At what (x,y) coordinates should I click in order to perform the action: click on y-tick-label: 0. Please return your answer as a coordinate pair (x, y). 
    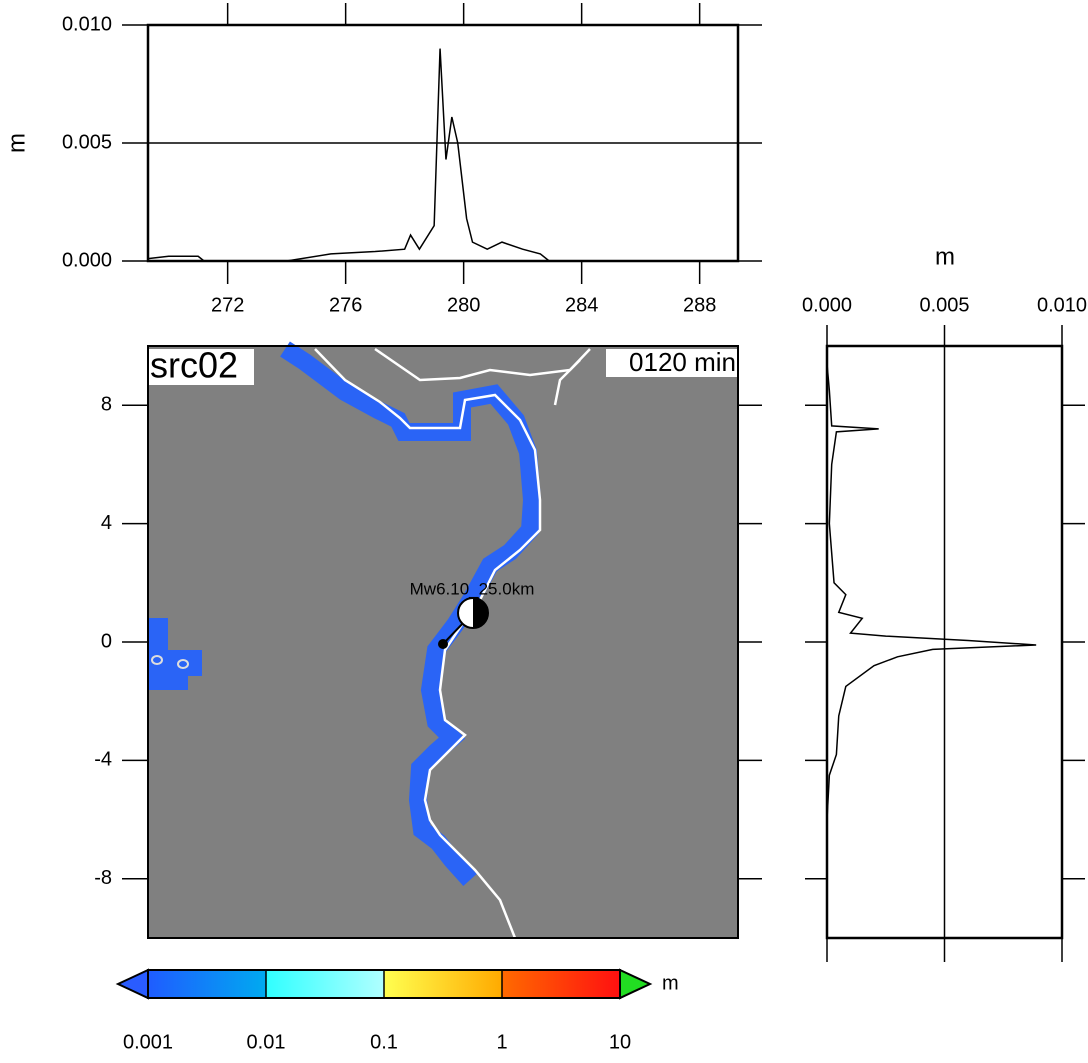
    Looking at the image, I should click on (106, 641).